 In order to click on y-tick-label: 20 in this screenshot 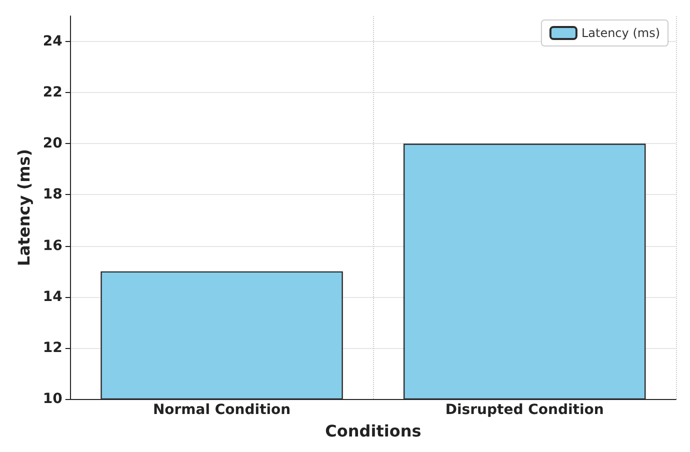, I will do `click(52, 144)`.